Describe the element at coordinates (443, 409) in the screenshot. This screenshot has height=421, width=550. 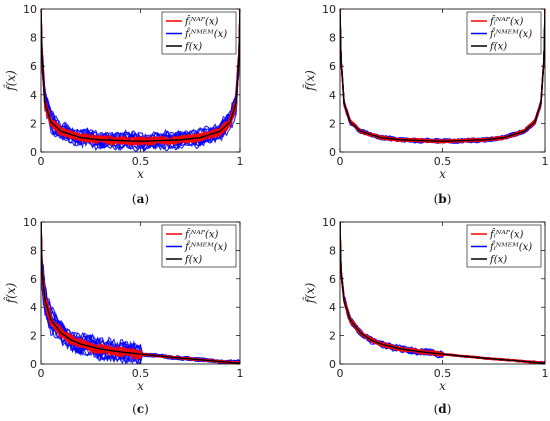
I see `panel-caption: (d)` at that location.